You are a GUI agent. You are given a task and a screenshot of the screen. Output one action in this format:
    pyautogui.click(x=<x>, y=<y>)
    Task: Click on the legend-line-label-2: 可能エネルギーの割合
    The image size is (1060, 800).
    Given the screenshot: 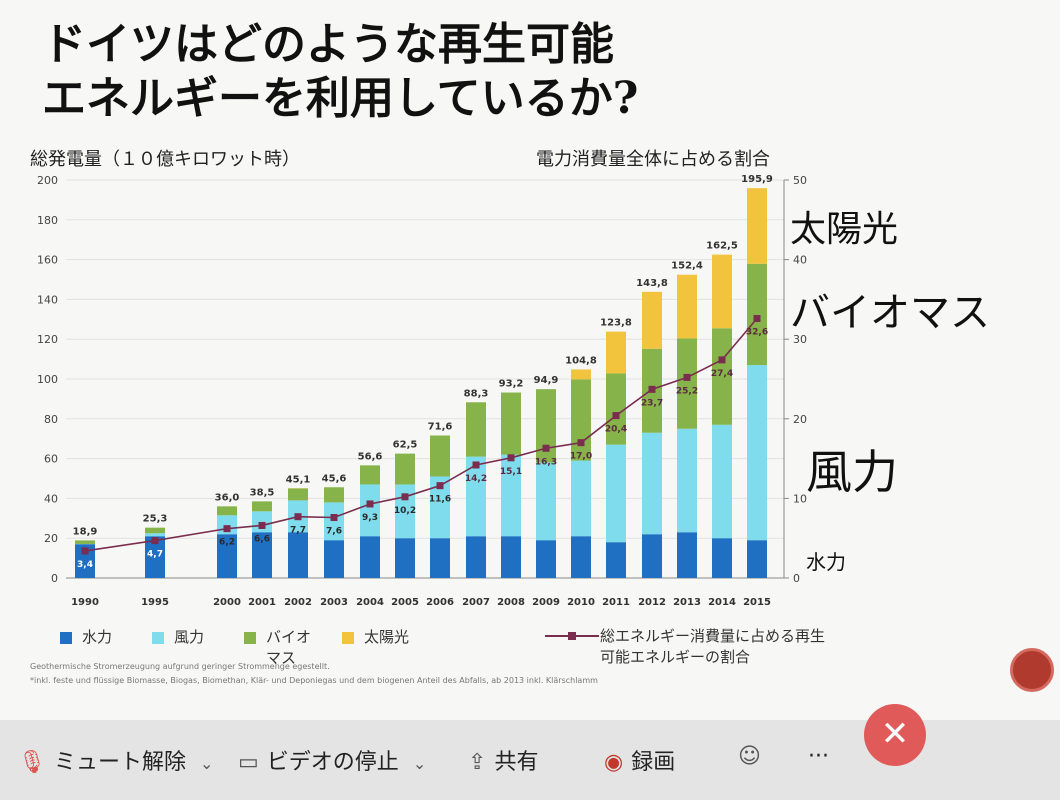 What is the action you would take?
    pyautogui.click(x=675, y=657)
    